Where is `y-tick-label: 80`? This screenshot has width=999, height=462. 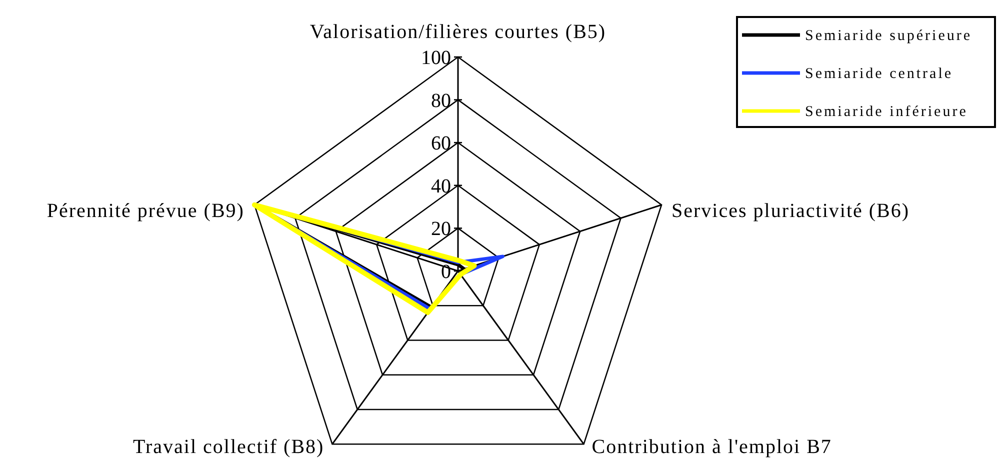 y-tick-label: 80 is located at coordinates (441, 101).